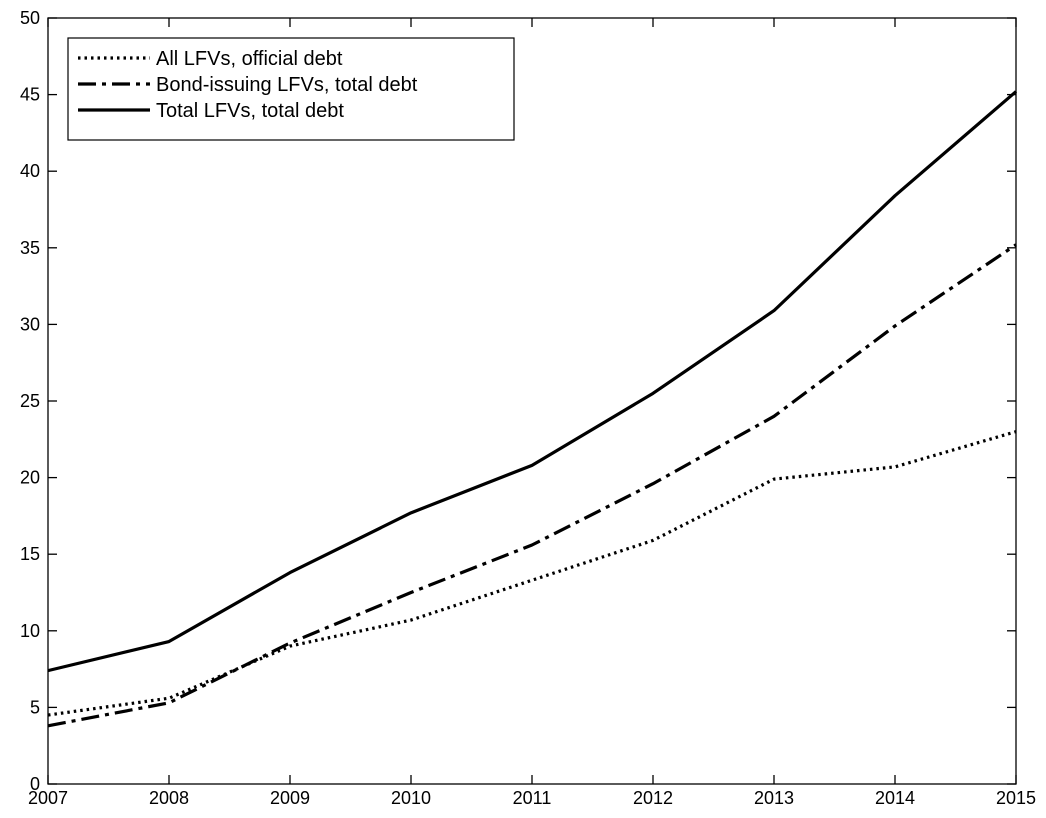 The height and width of the screenshot is (818, 1046). I want to click on y-tick-label: 50, so click(30, 18).